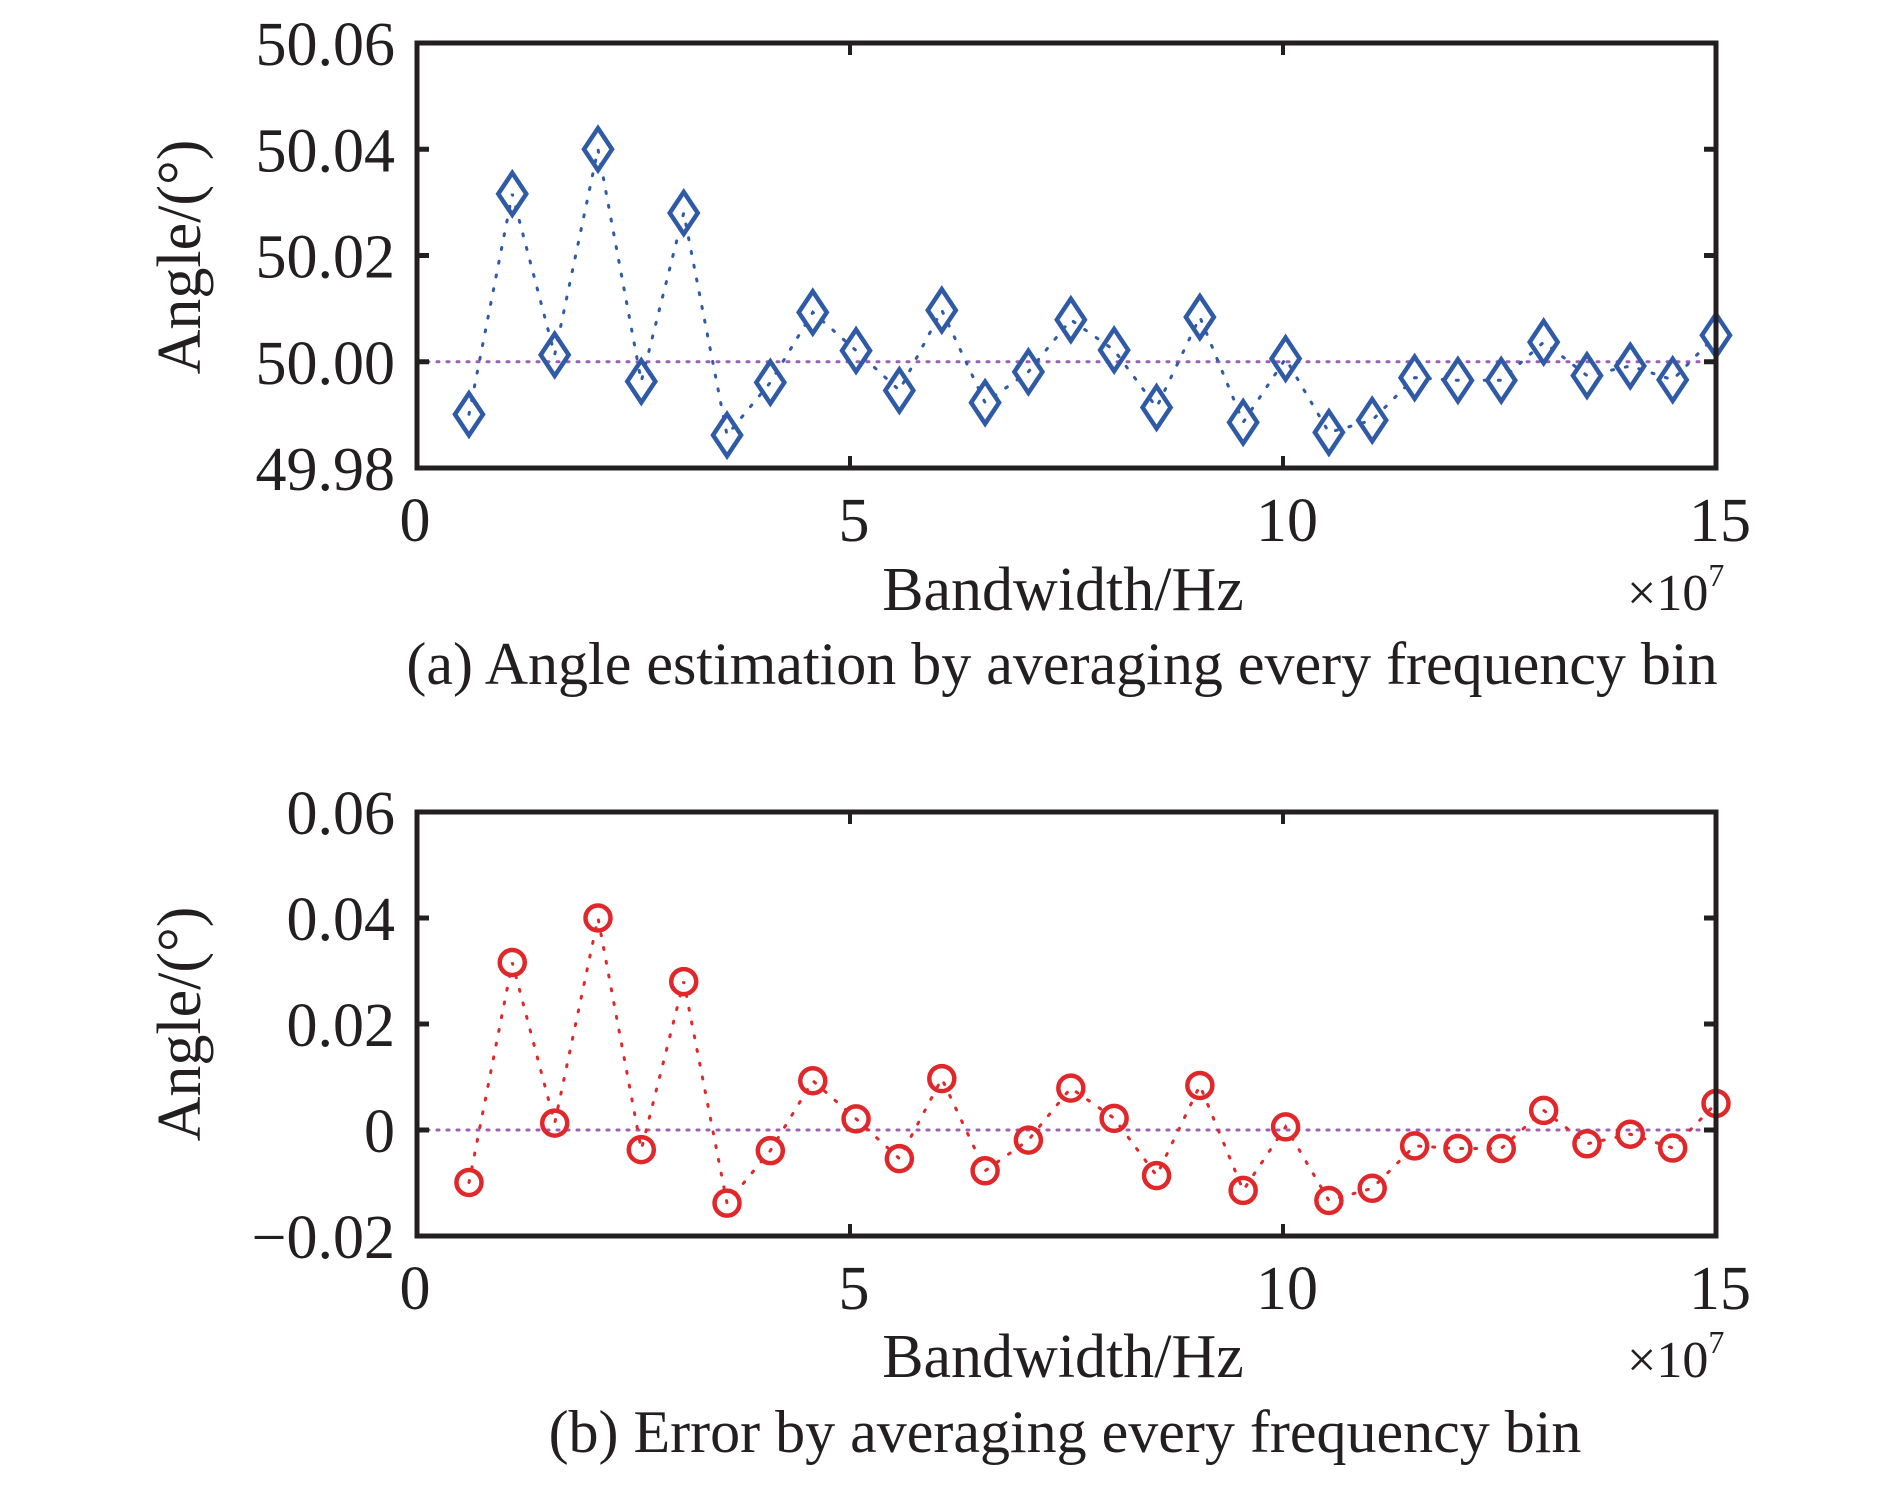  I want to click on y-tick-label: 0.06, so click(341, 814).